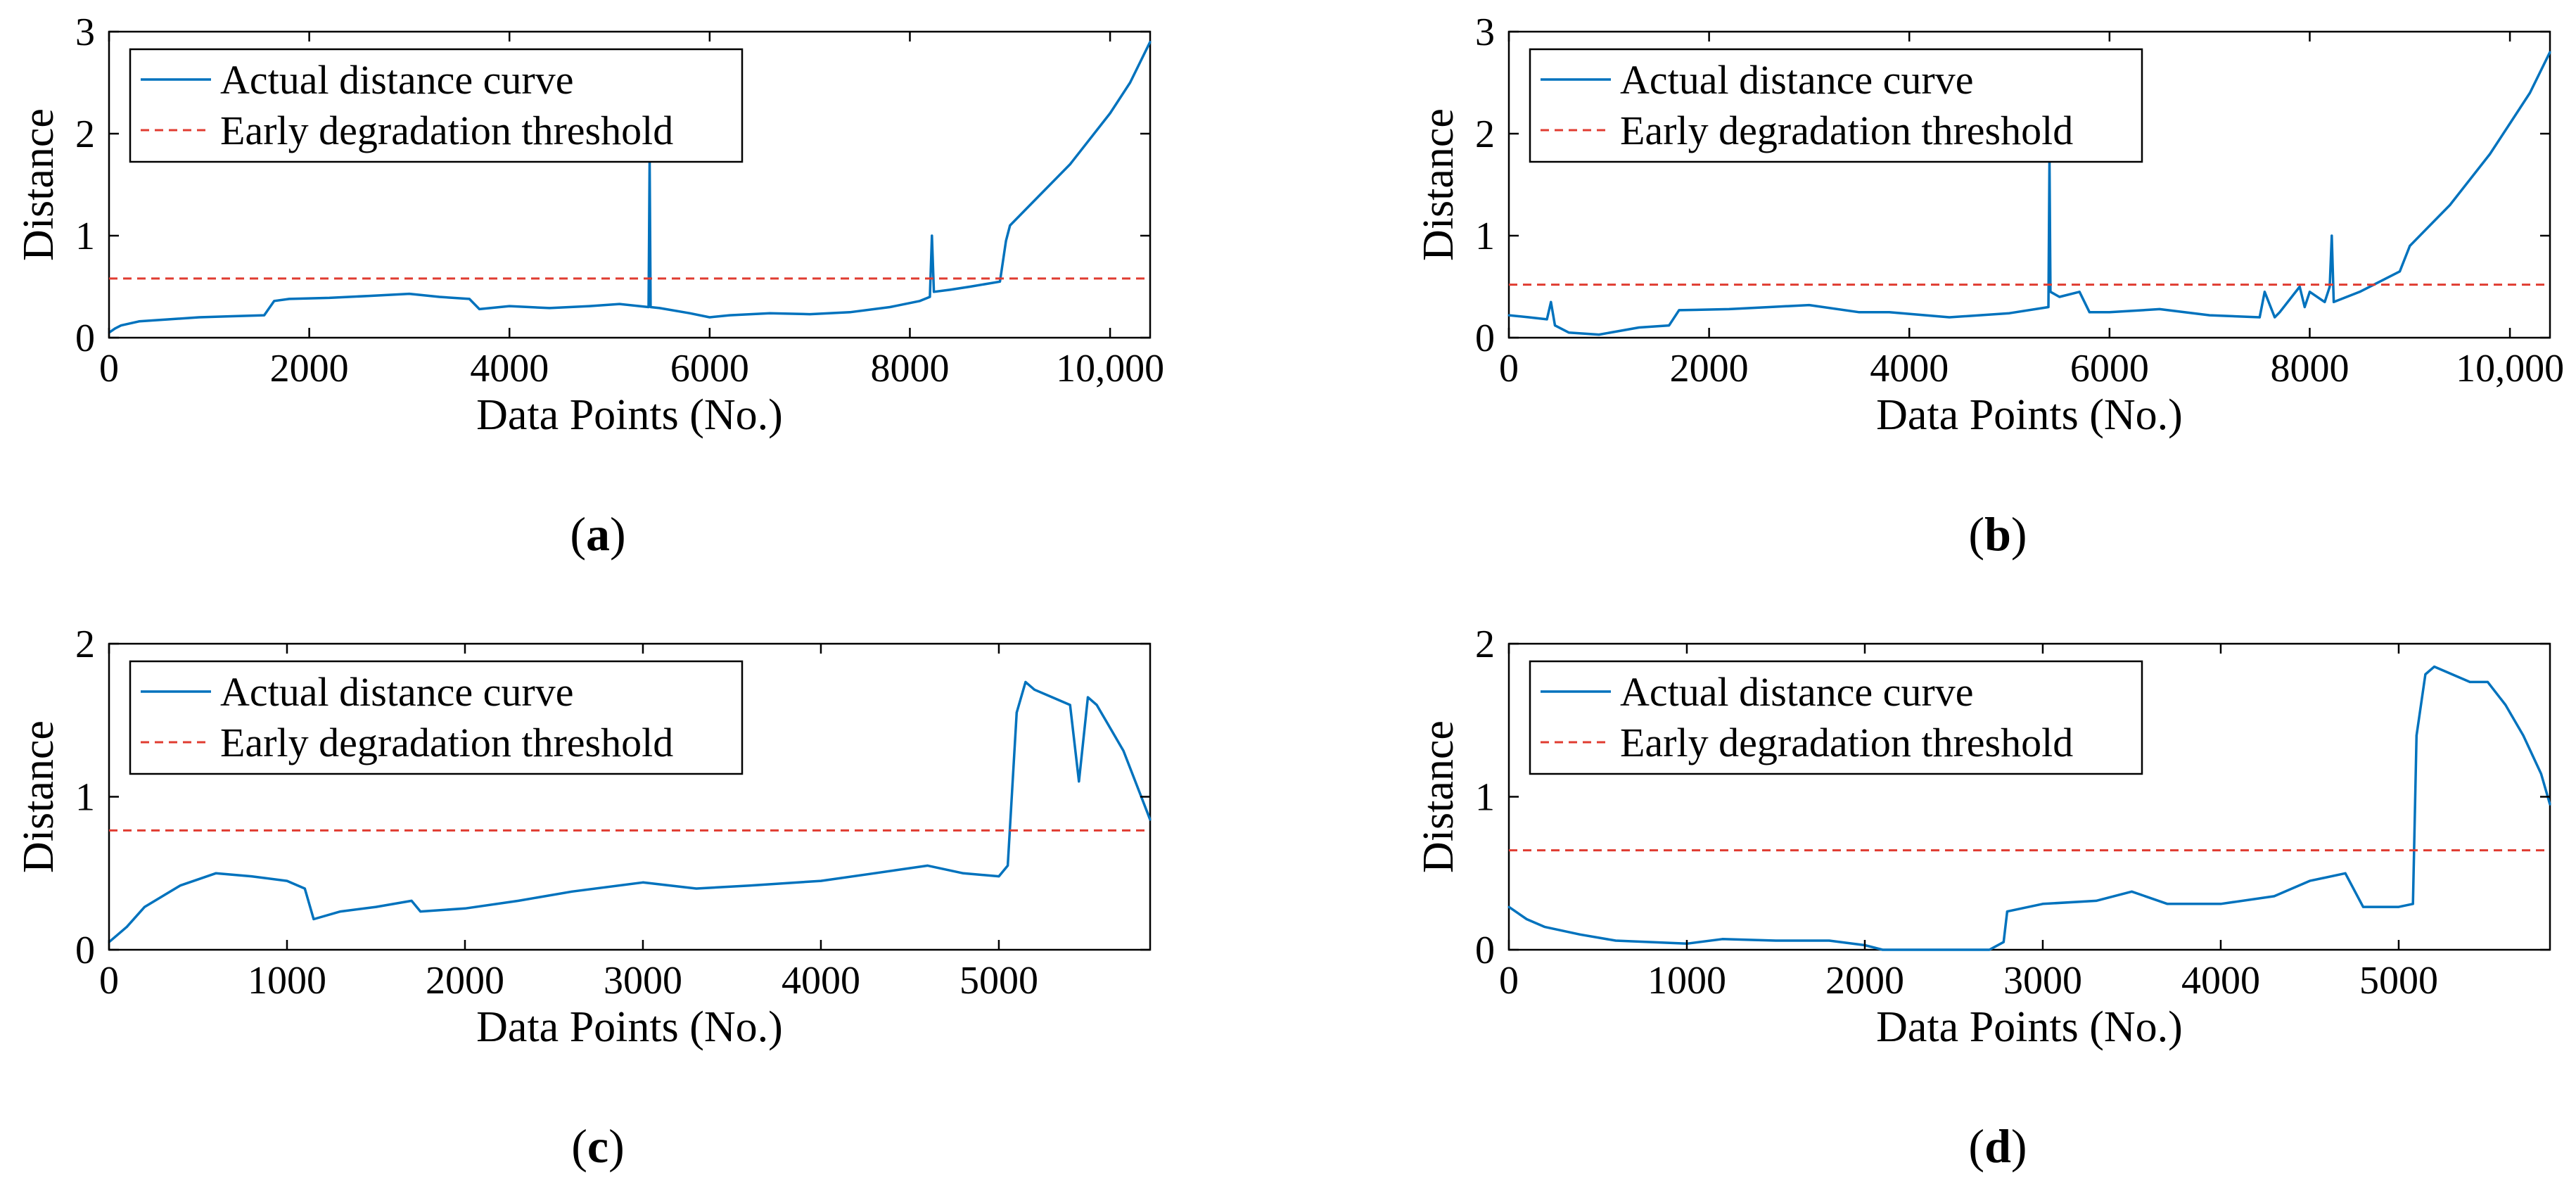 The width and height of the screenshot is (2576, 1196). What do you see at coordinates (2029, 808) in the screenshot?
I see `distance-curve-line` at bounding box center [2029, 808].